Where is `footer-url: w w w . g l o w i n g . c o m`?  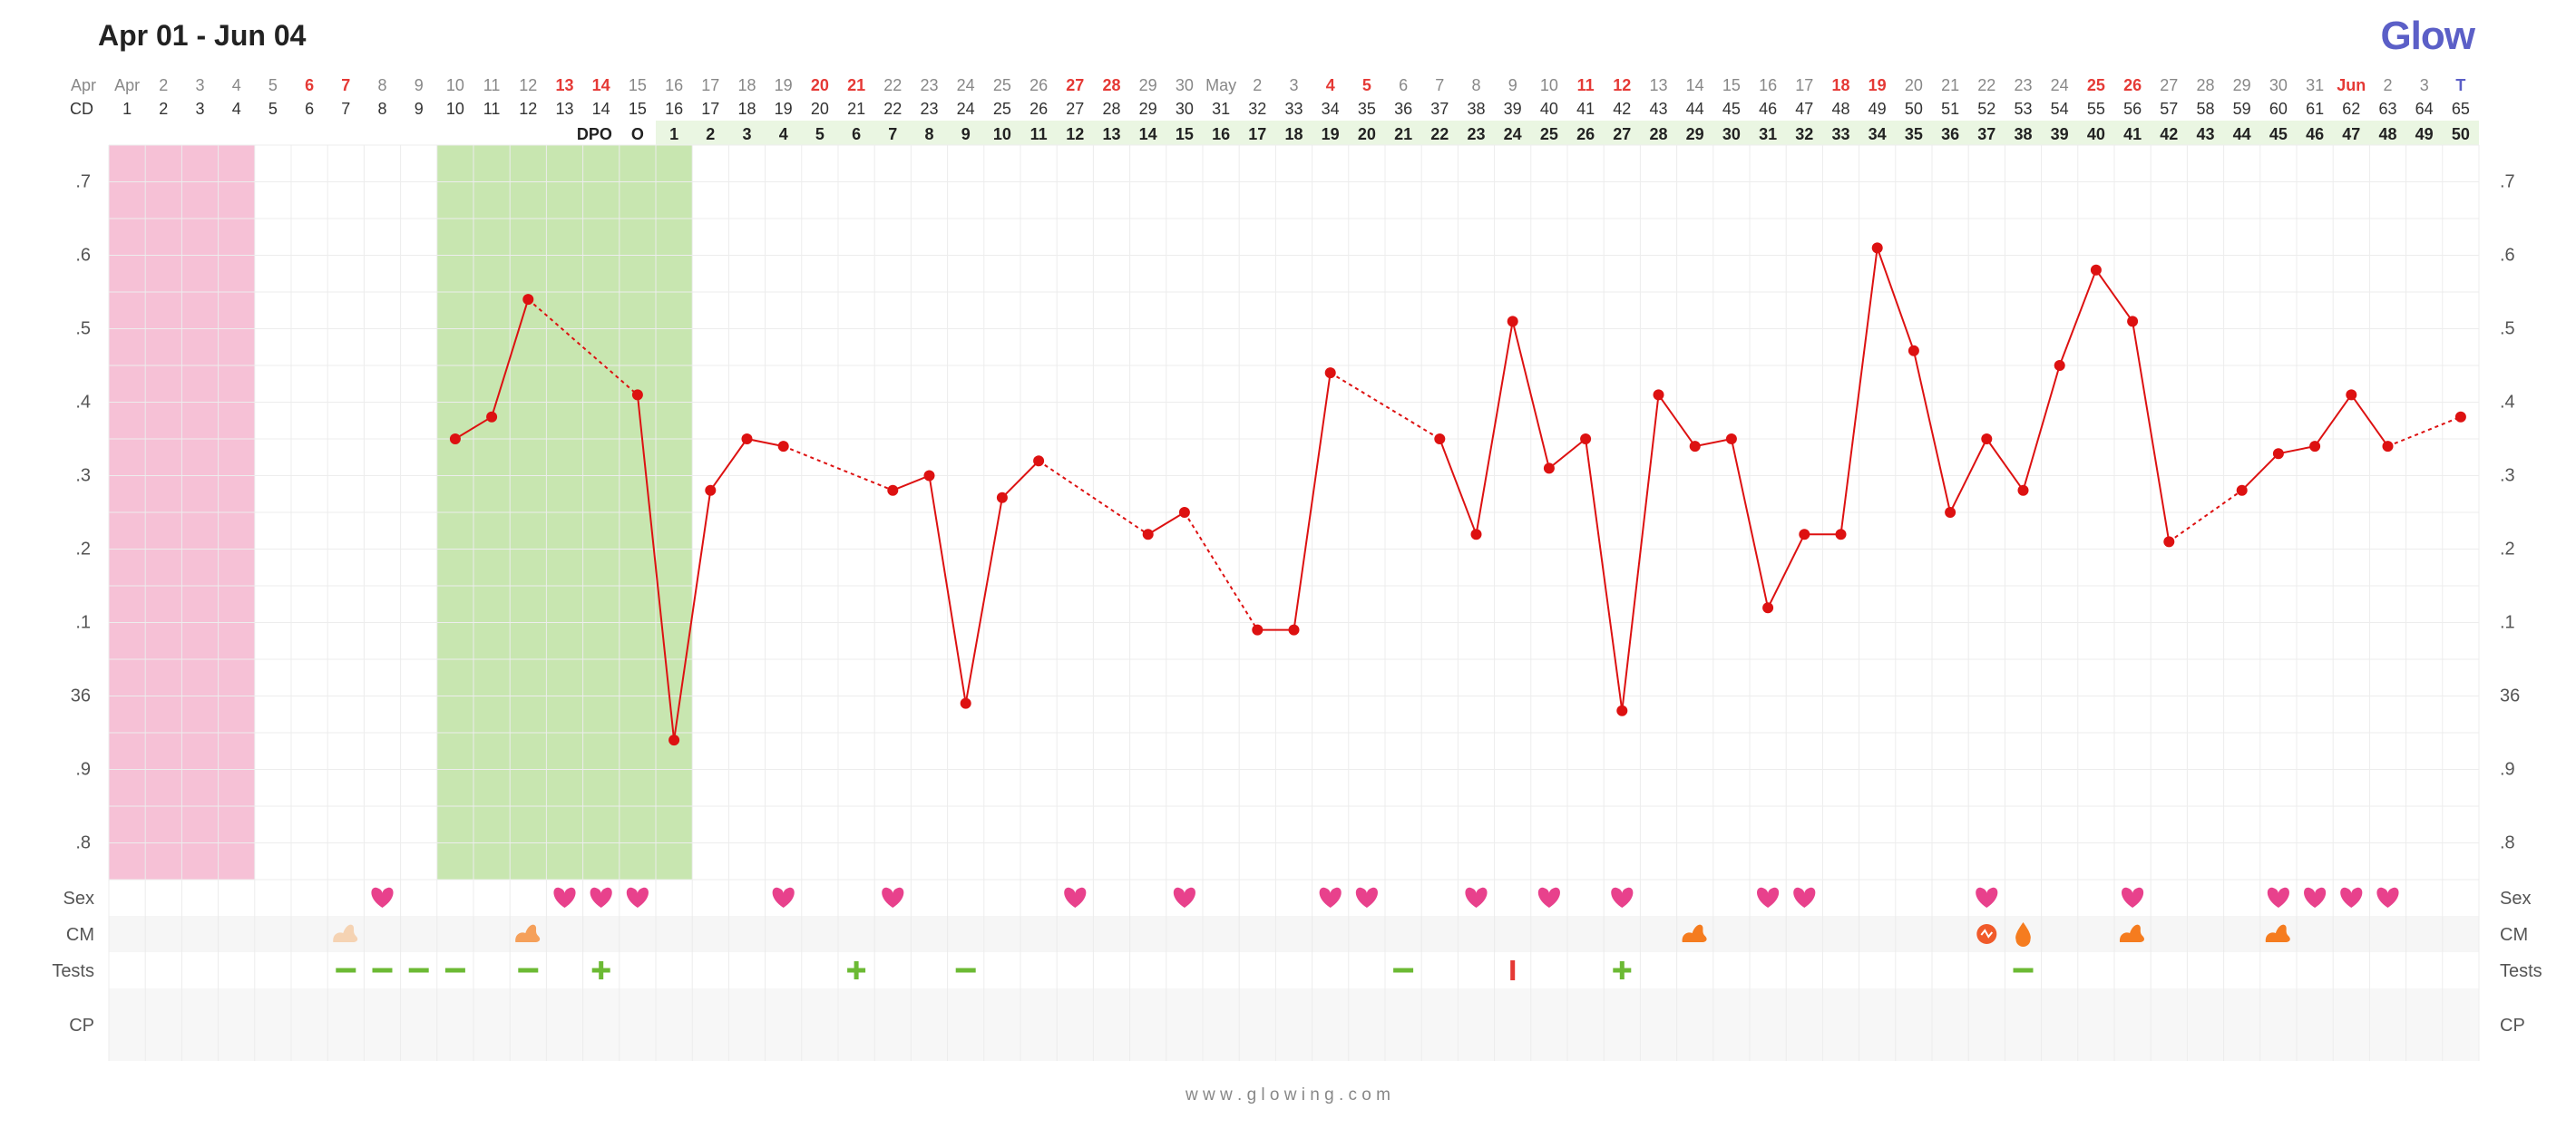
footer-url: w w w . g l o w i n g . c o m is located at coordinates (1287, 1095).